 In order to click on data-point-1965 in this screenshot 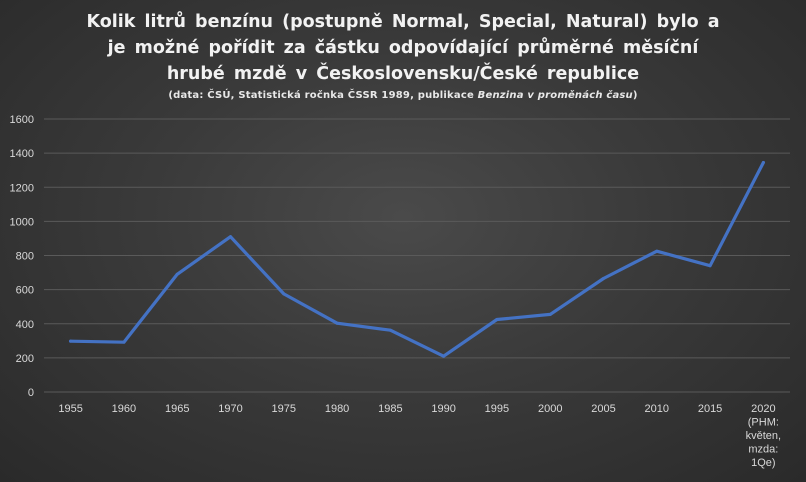, I will do `click(177, 274)`.